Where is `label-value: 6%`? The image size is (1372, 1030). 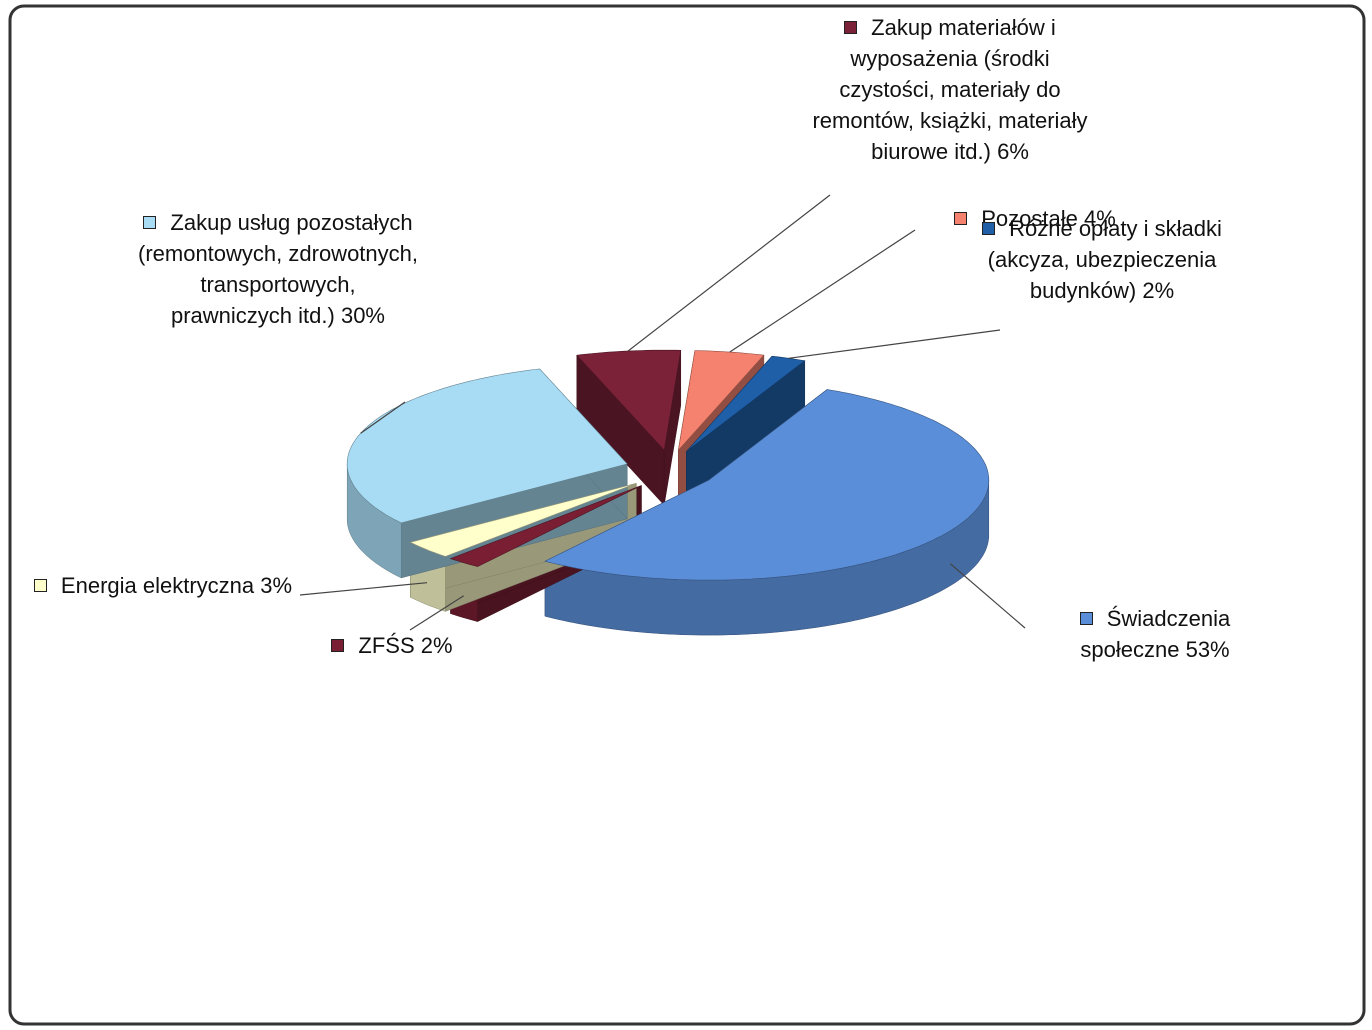 label-value: 6% is located at coordinates (1013, 151).